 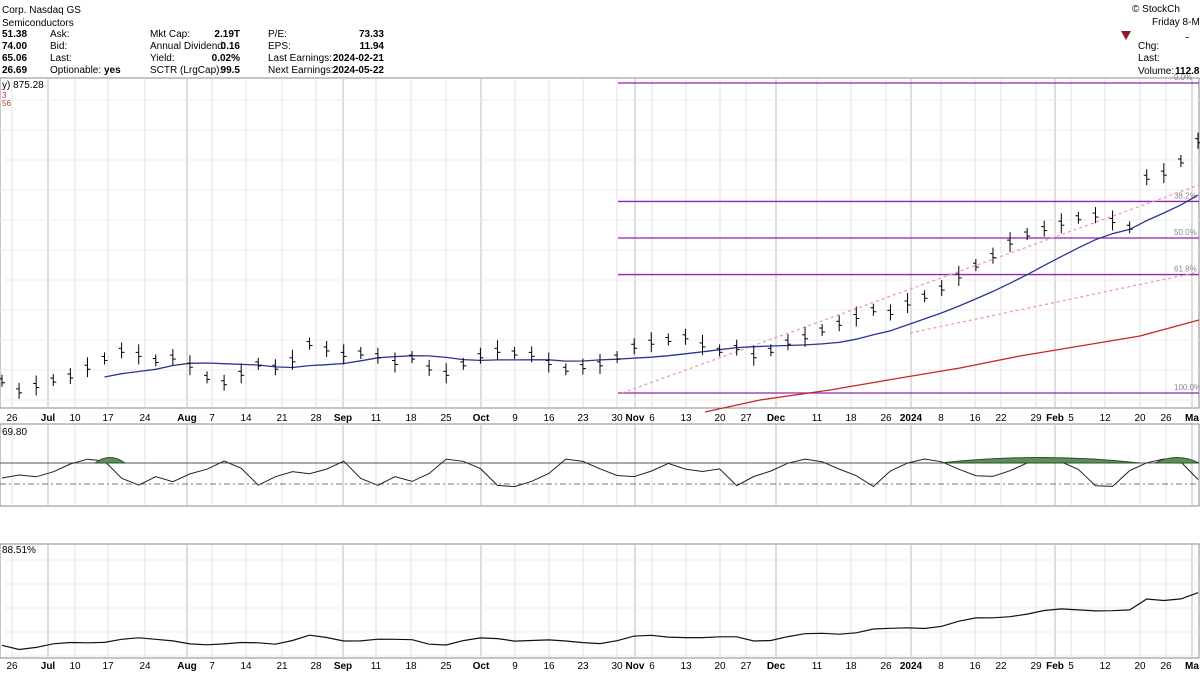 I want to click on quote-value-3: 65.06, so click(x=14, y=58).